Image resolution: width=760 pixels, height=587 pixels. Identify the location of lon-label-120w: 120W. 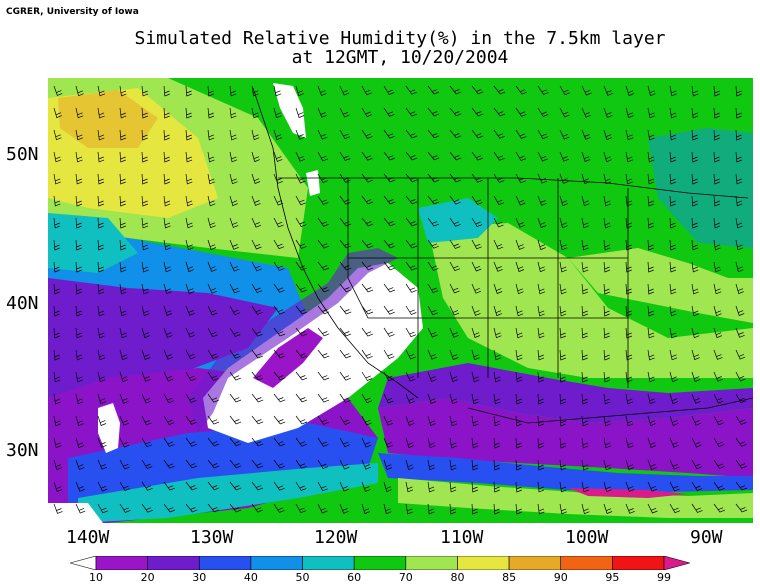
(336, 537).